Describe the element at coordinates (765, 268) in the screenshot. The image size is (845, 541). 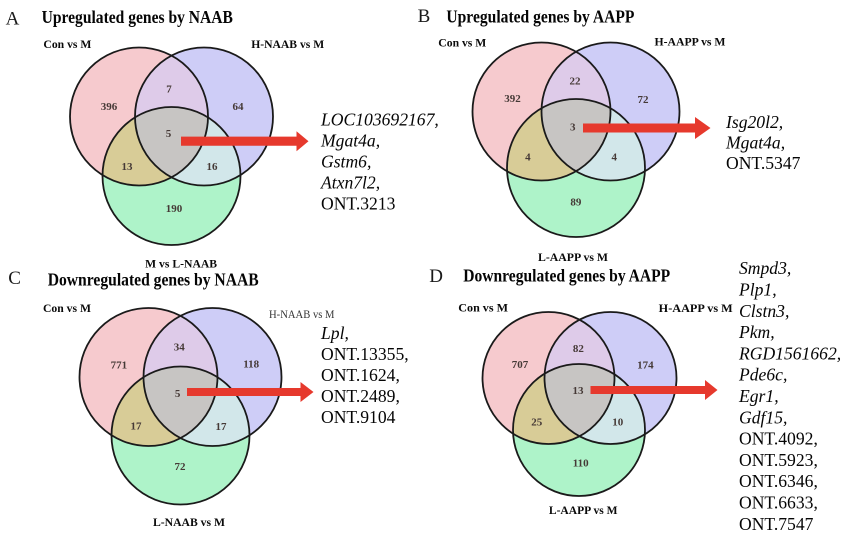
I see `svg-text: Smpd3,` at that location.